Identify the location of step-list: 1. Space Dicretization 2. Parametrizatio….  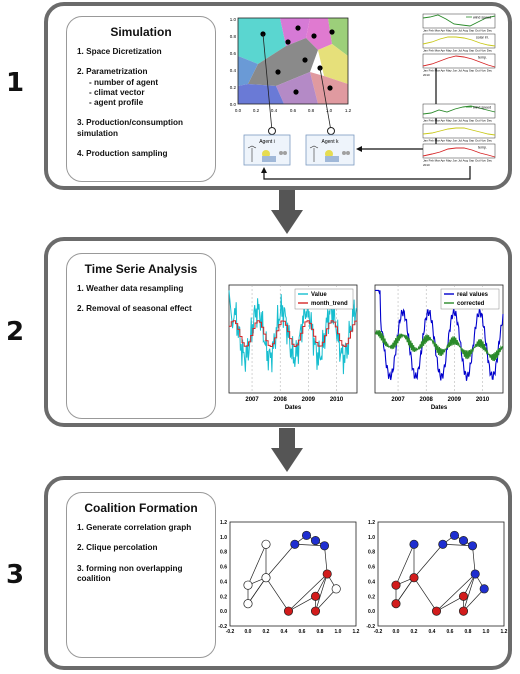
(141, 103).